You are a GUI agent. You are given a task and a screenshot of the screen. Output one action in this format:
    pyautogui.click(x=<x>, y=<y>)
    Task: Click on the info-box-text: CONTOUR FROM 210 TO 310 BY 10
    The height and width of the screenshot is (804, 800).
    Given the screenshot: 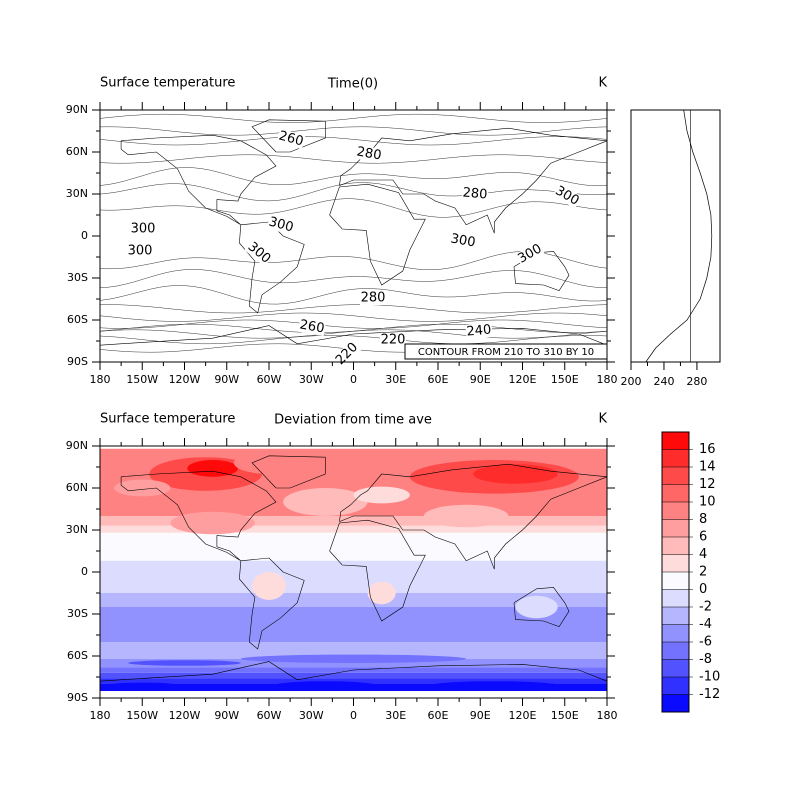 What is the action you would take?
    pyautogui.click(x=506, y=352)
    